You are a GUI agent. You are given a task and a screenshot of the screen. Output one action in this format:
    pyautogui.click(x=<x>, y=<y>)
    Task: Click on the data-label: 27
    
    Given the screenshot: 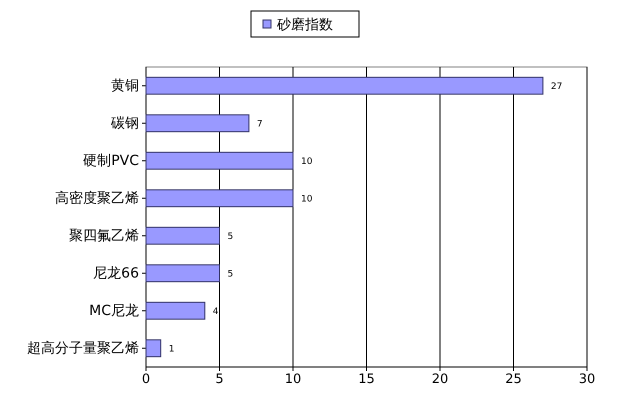 What is the action you would take?
    pyautogui.click(x=556, y=87)
    